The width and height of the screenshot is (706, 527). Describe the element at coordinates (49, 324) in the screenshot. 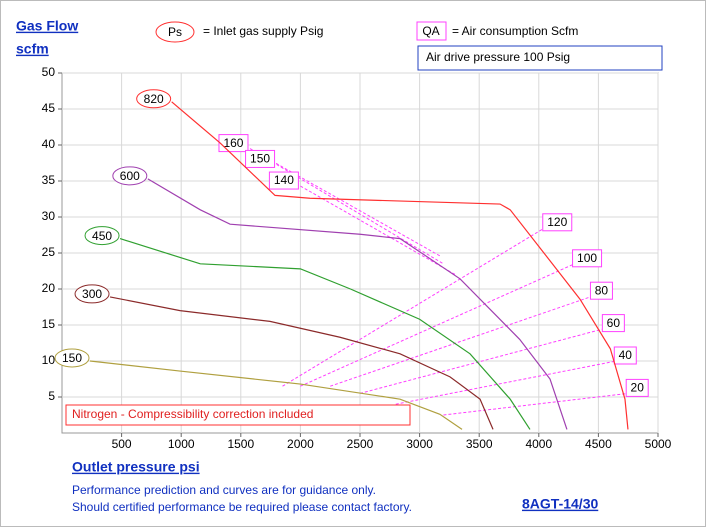

I see `y-tick-label: 15` at that location.